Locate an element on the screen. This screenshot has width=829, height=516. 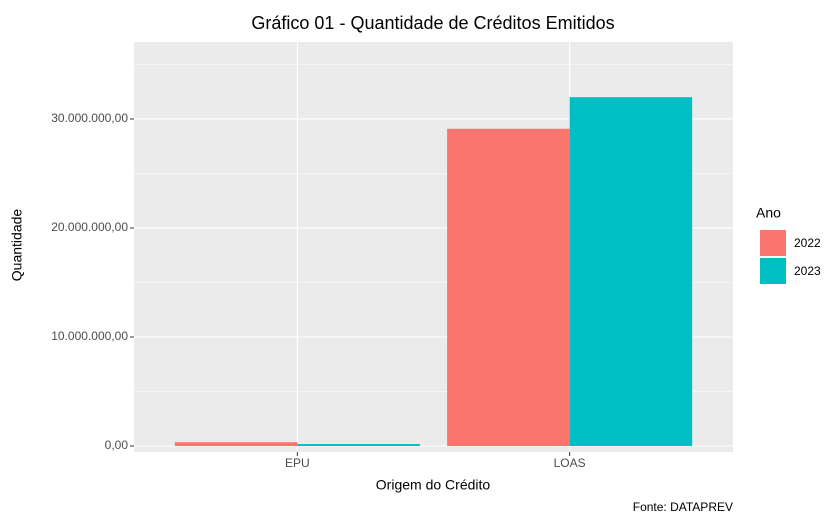
x-tick-label: EPU is located at coordinates (297, 463).